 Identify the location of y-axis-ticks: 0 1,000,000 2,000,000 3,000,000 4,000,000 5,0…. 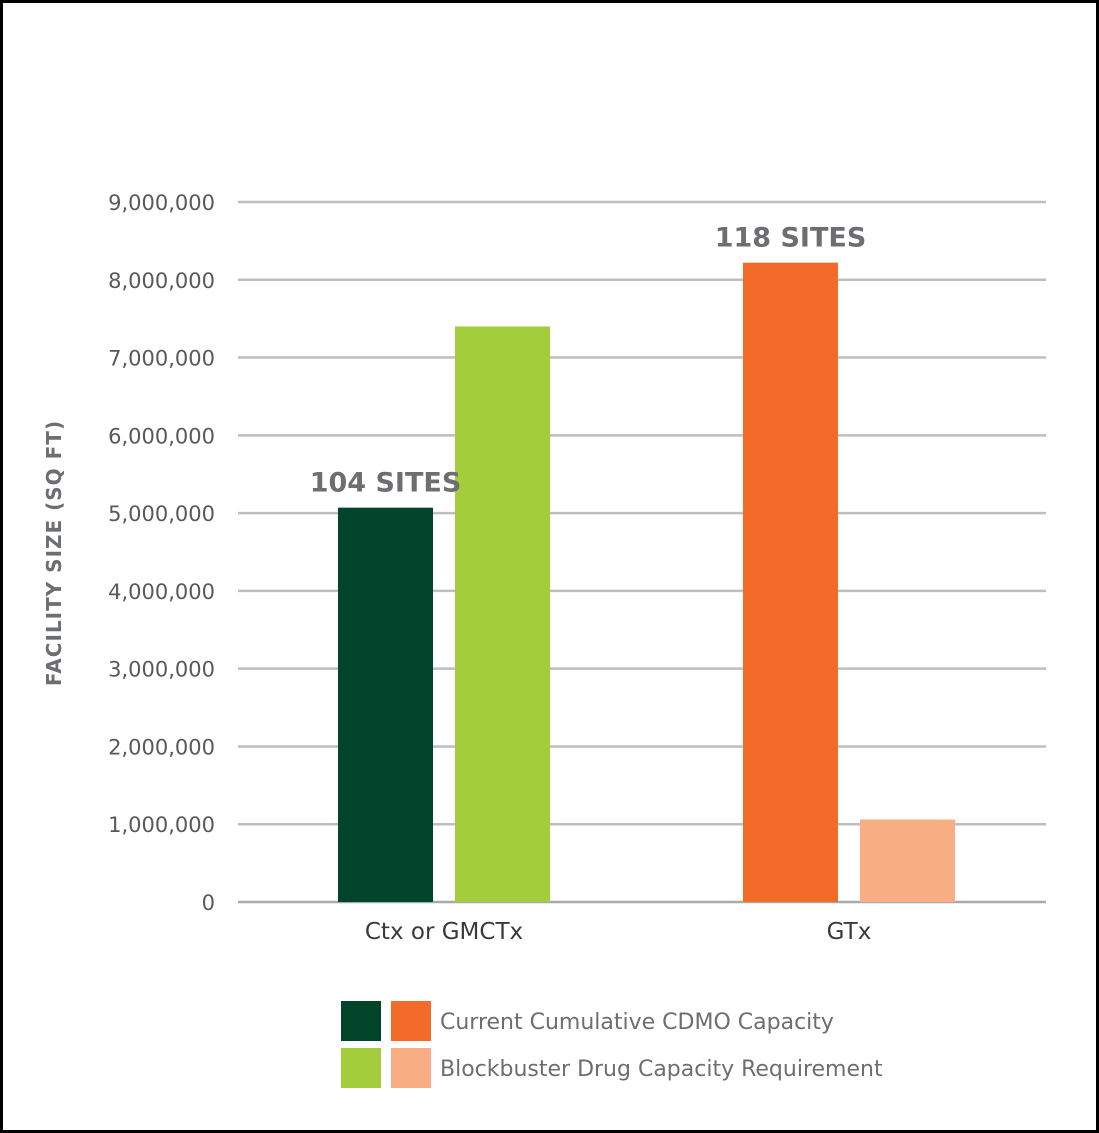
(161, 553).